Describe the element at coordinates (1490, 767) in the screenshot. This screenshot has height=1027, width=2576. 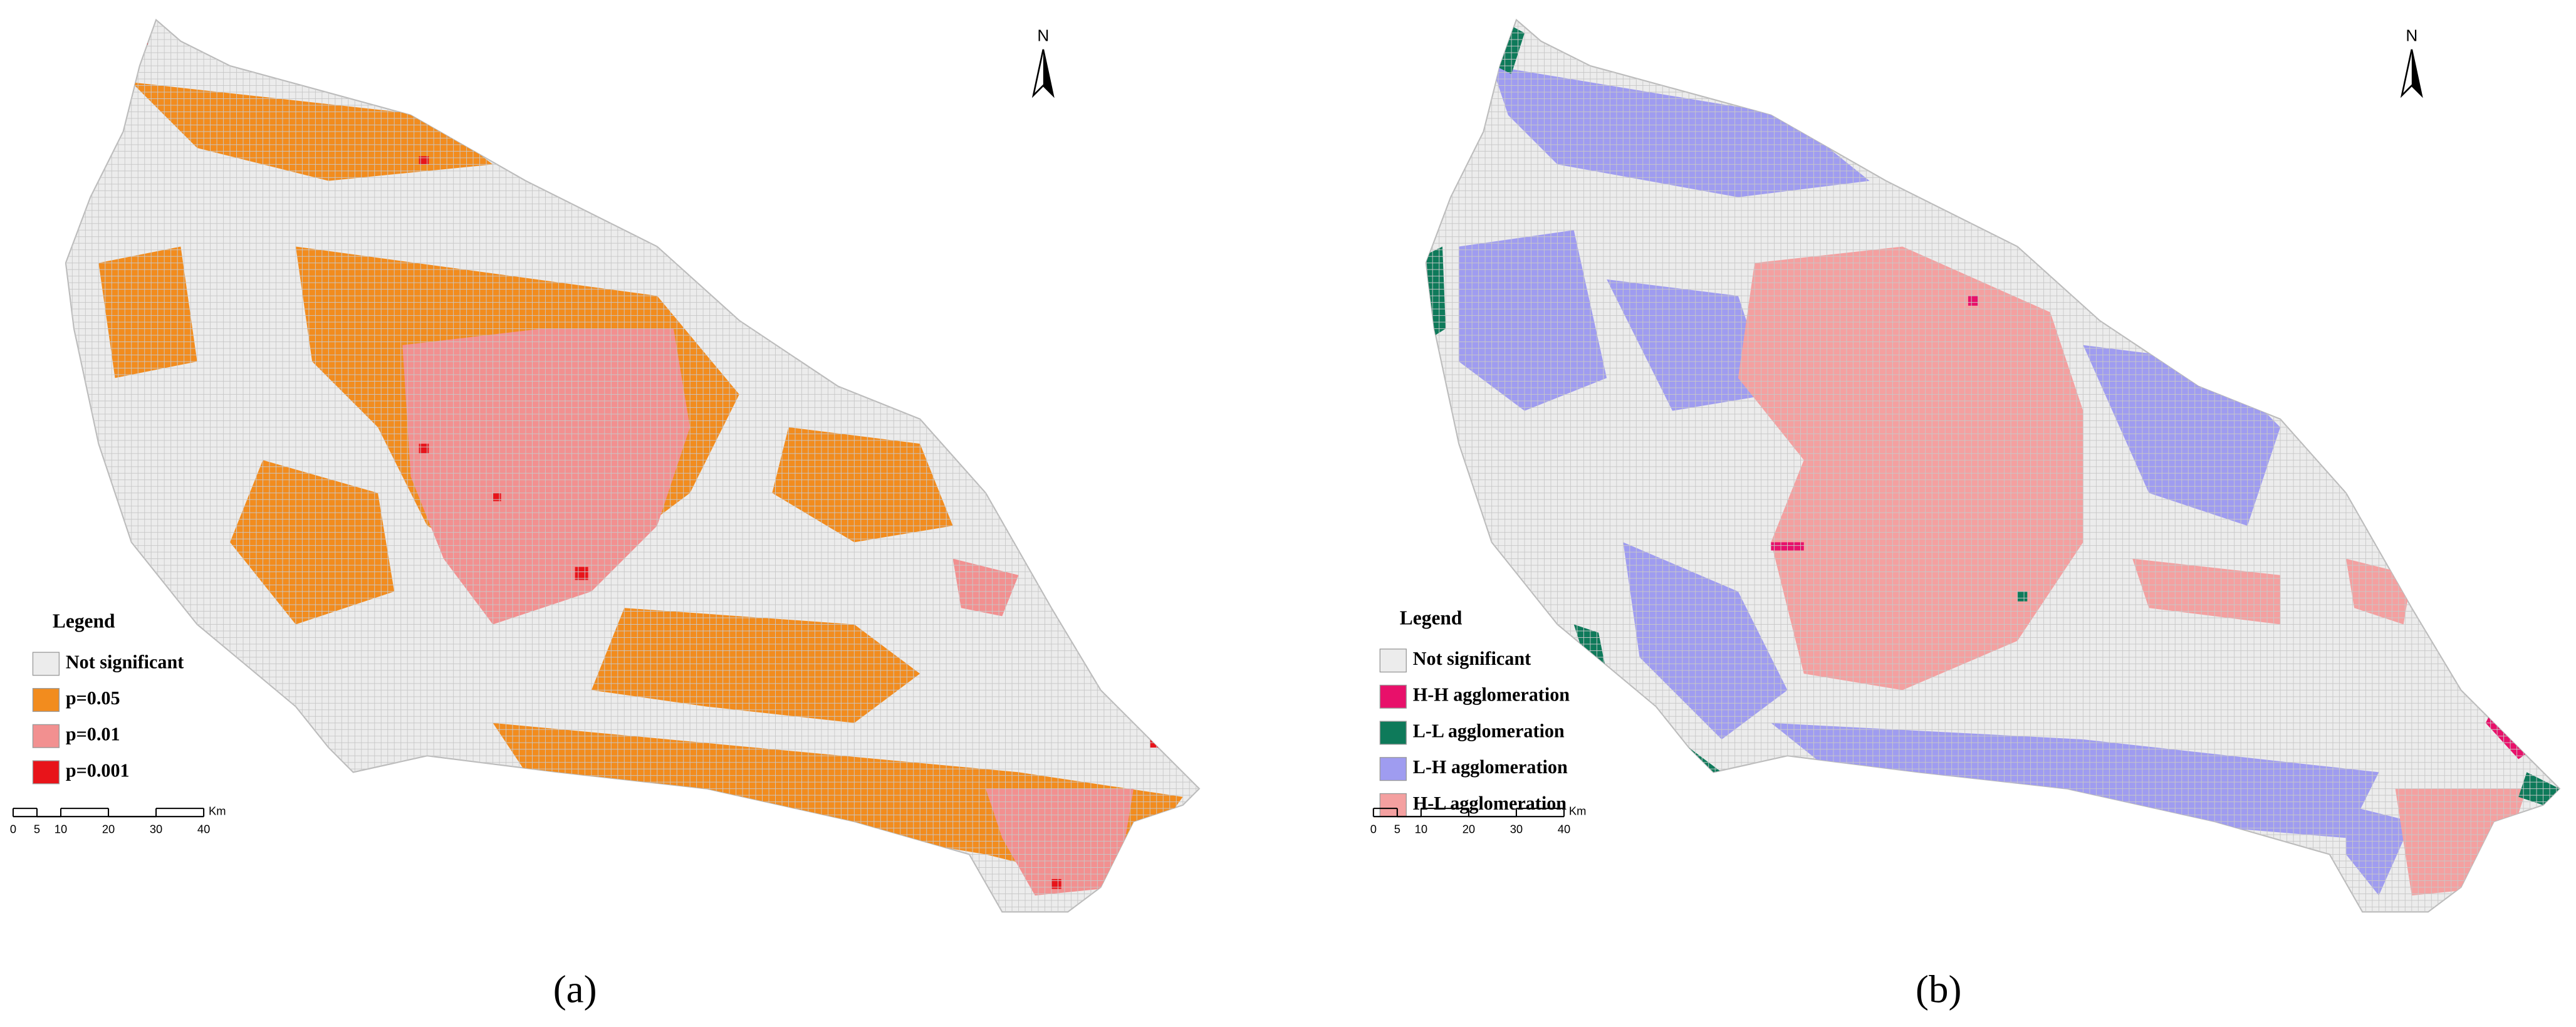
I see `legend-label: L-H agglomeration` at that location.